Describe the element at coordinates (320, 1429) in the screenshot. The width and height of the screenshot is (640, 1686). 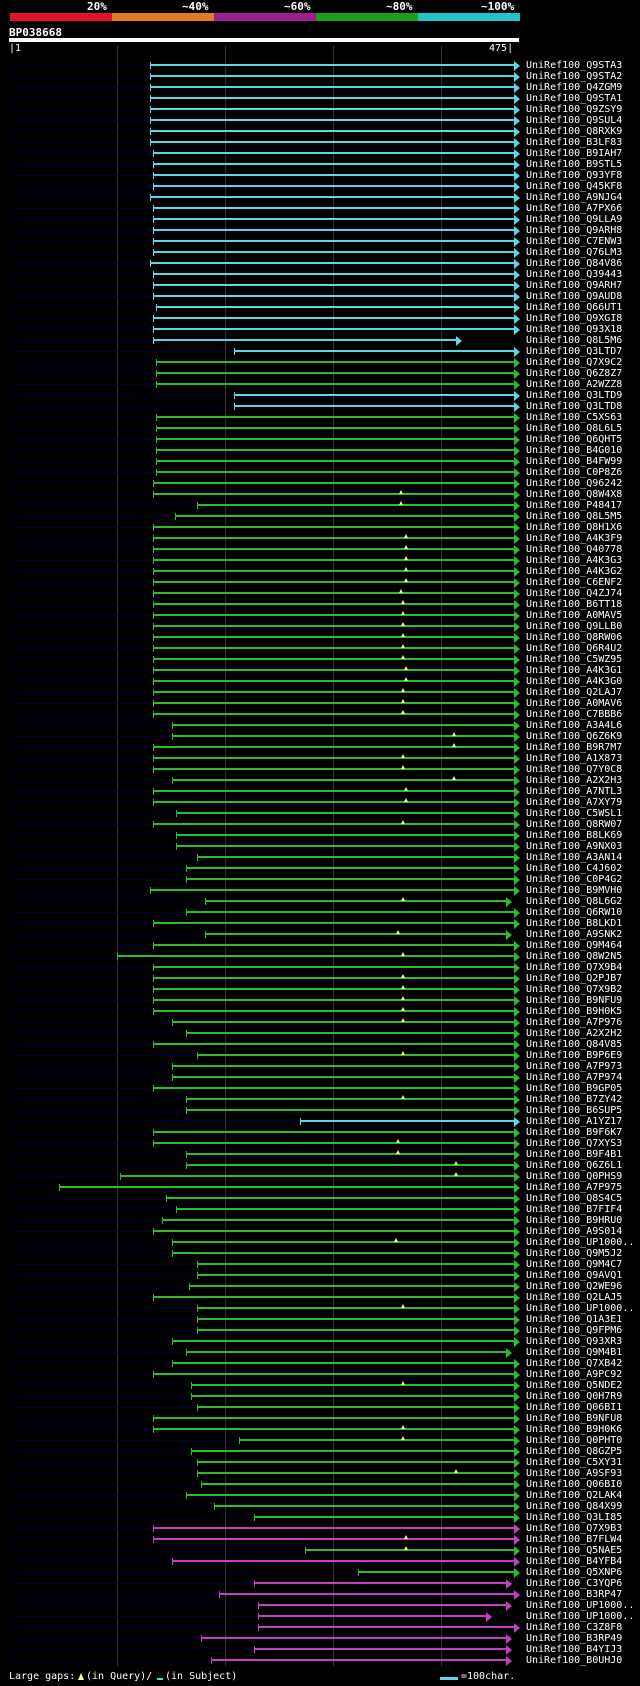
I see `hit-row: UniRef100_B9H0K6` at that location.